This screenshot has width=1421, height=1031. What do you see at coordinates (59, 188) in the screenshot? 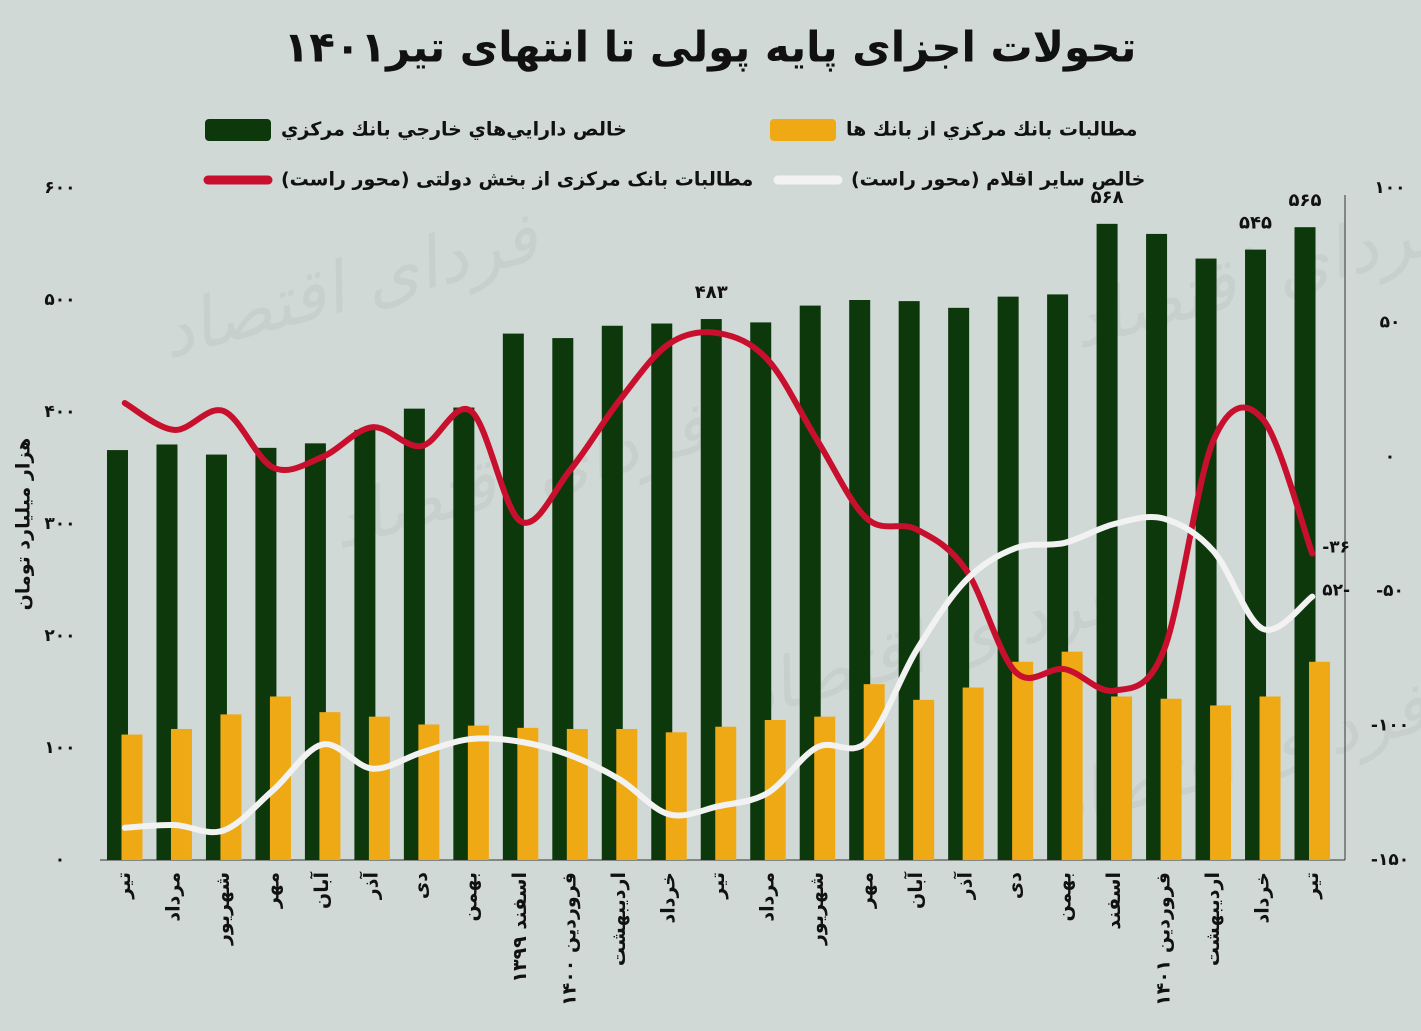
I see `y-tick-label: ۶۰۰` at bounding box center [59, 188].